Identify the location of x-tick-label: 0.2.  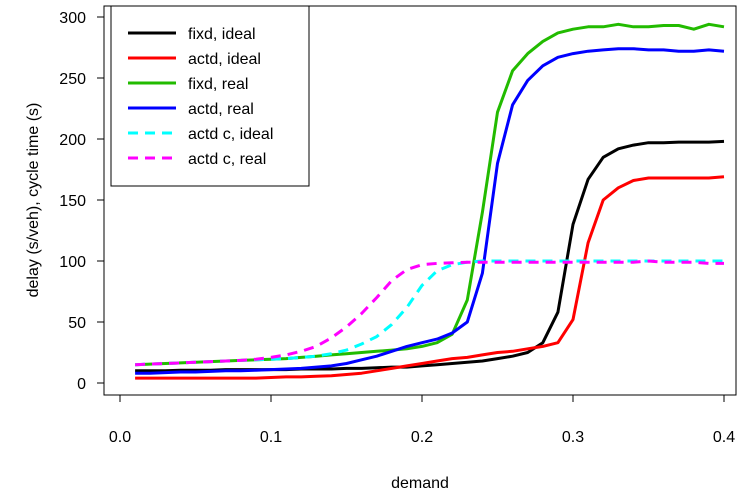
(422, 437).